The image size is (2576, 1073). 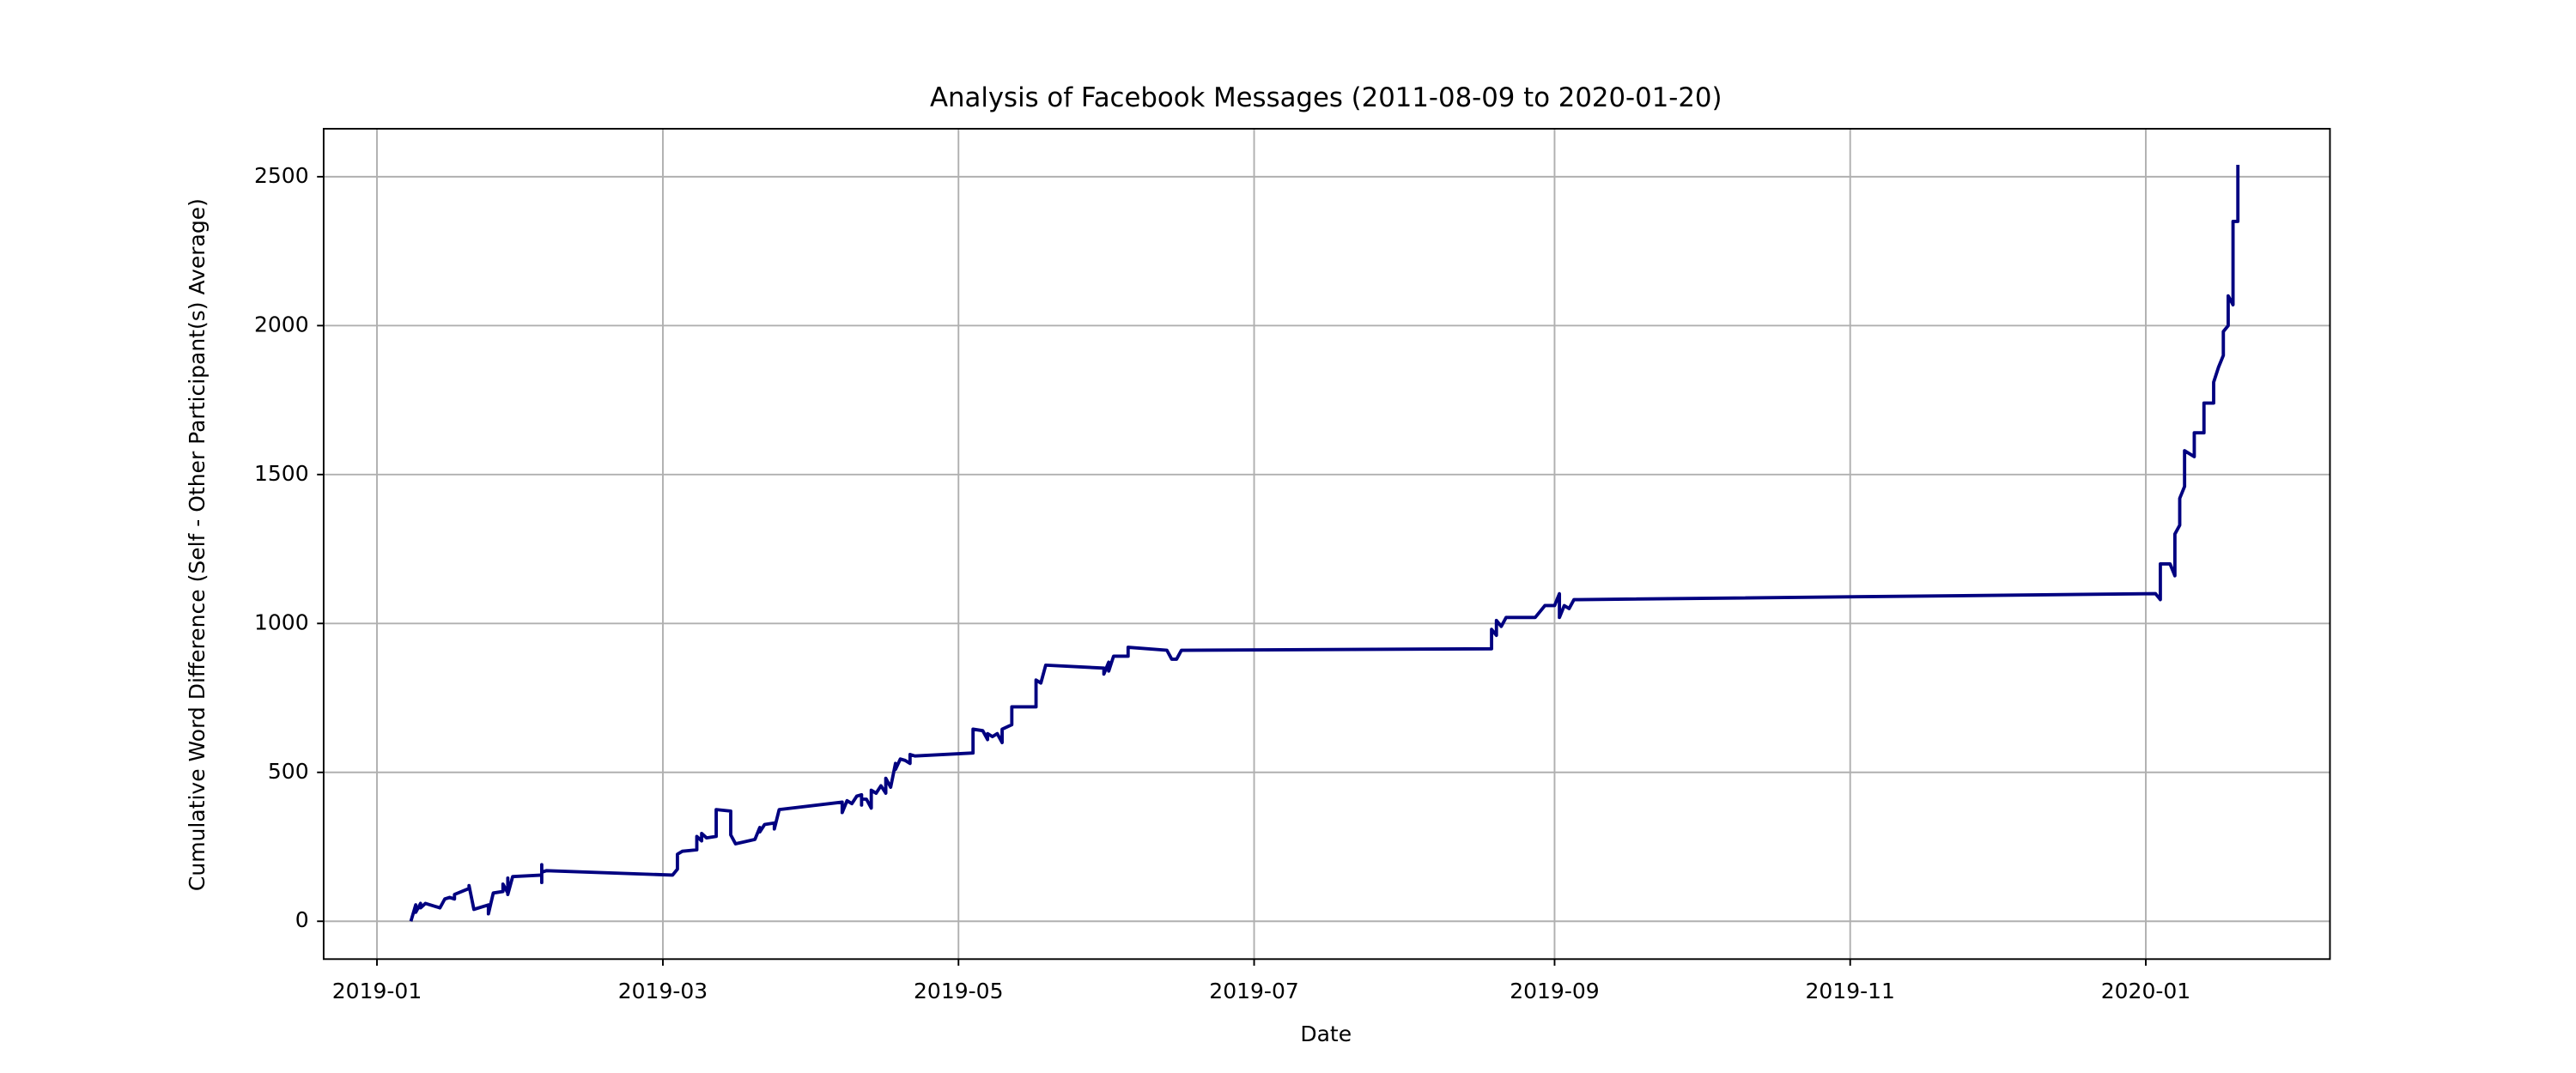 I want to click on x-tick-label: 2019-03, so click(x=663, y=991).